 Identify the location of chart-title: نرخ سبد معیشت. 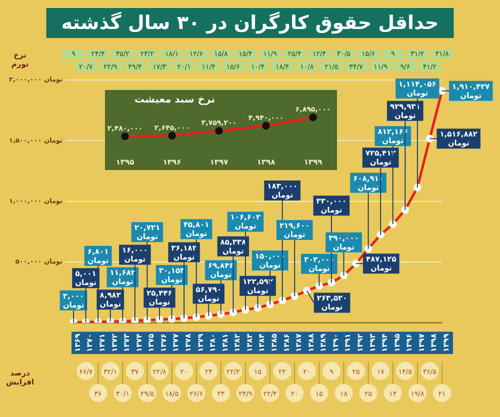
(174, 100).